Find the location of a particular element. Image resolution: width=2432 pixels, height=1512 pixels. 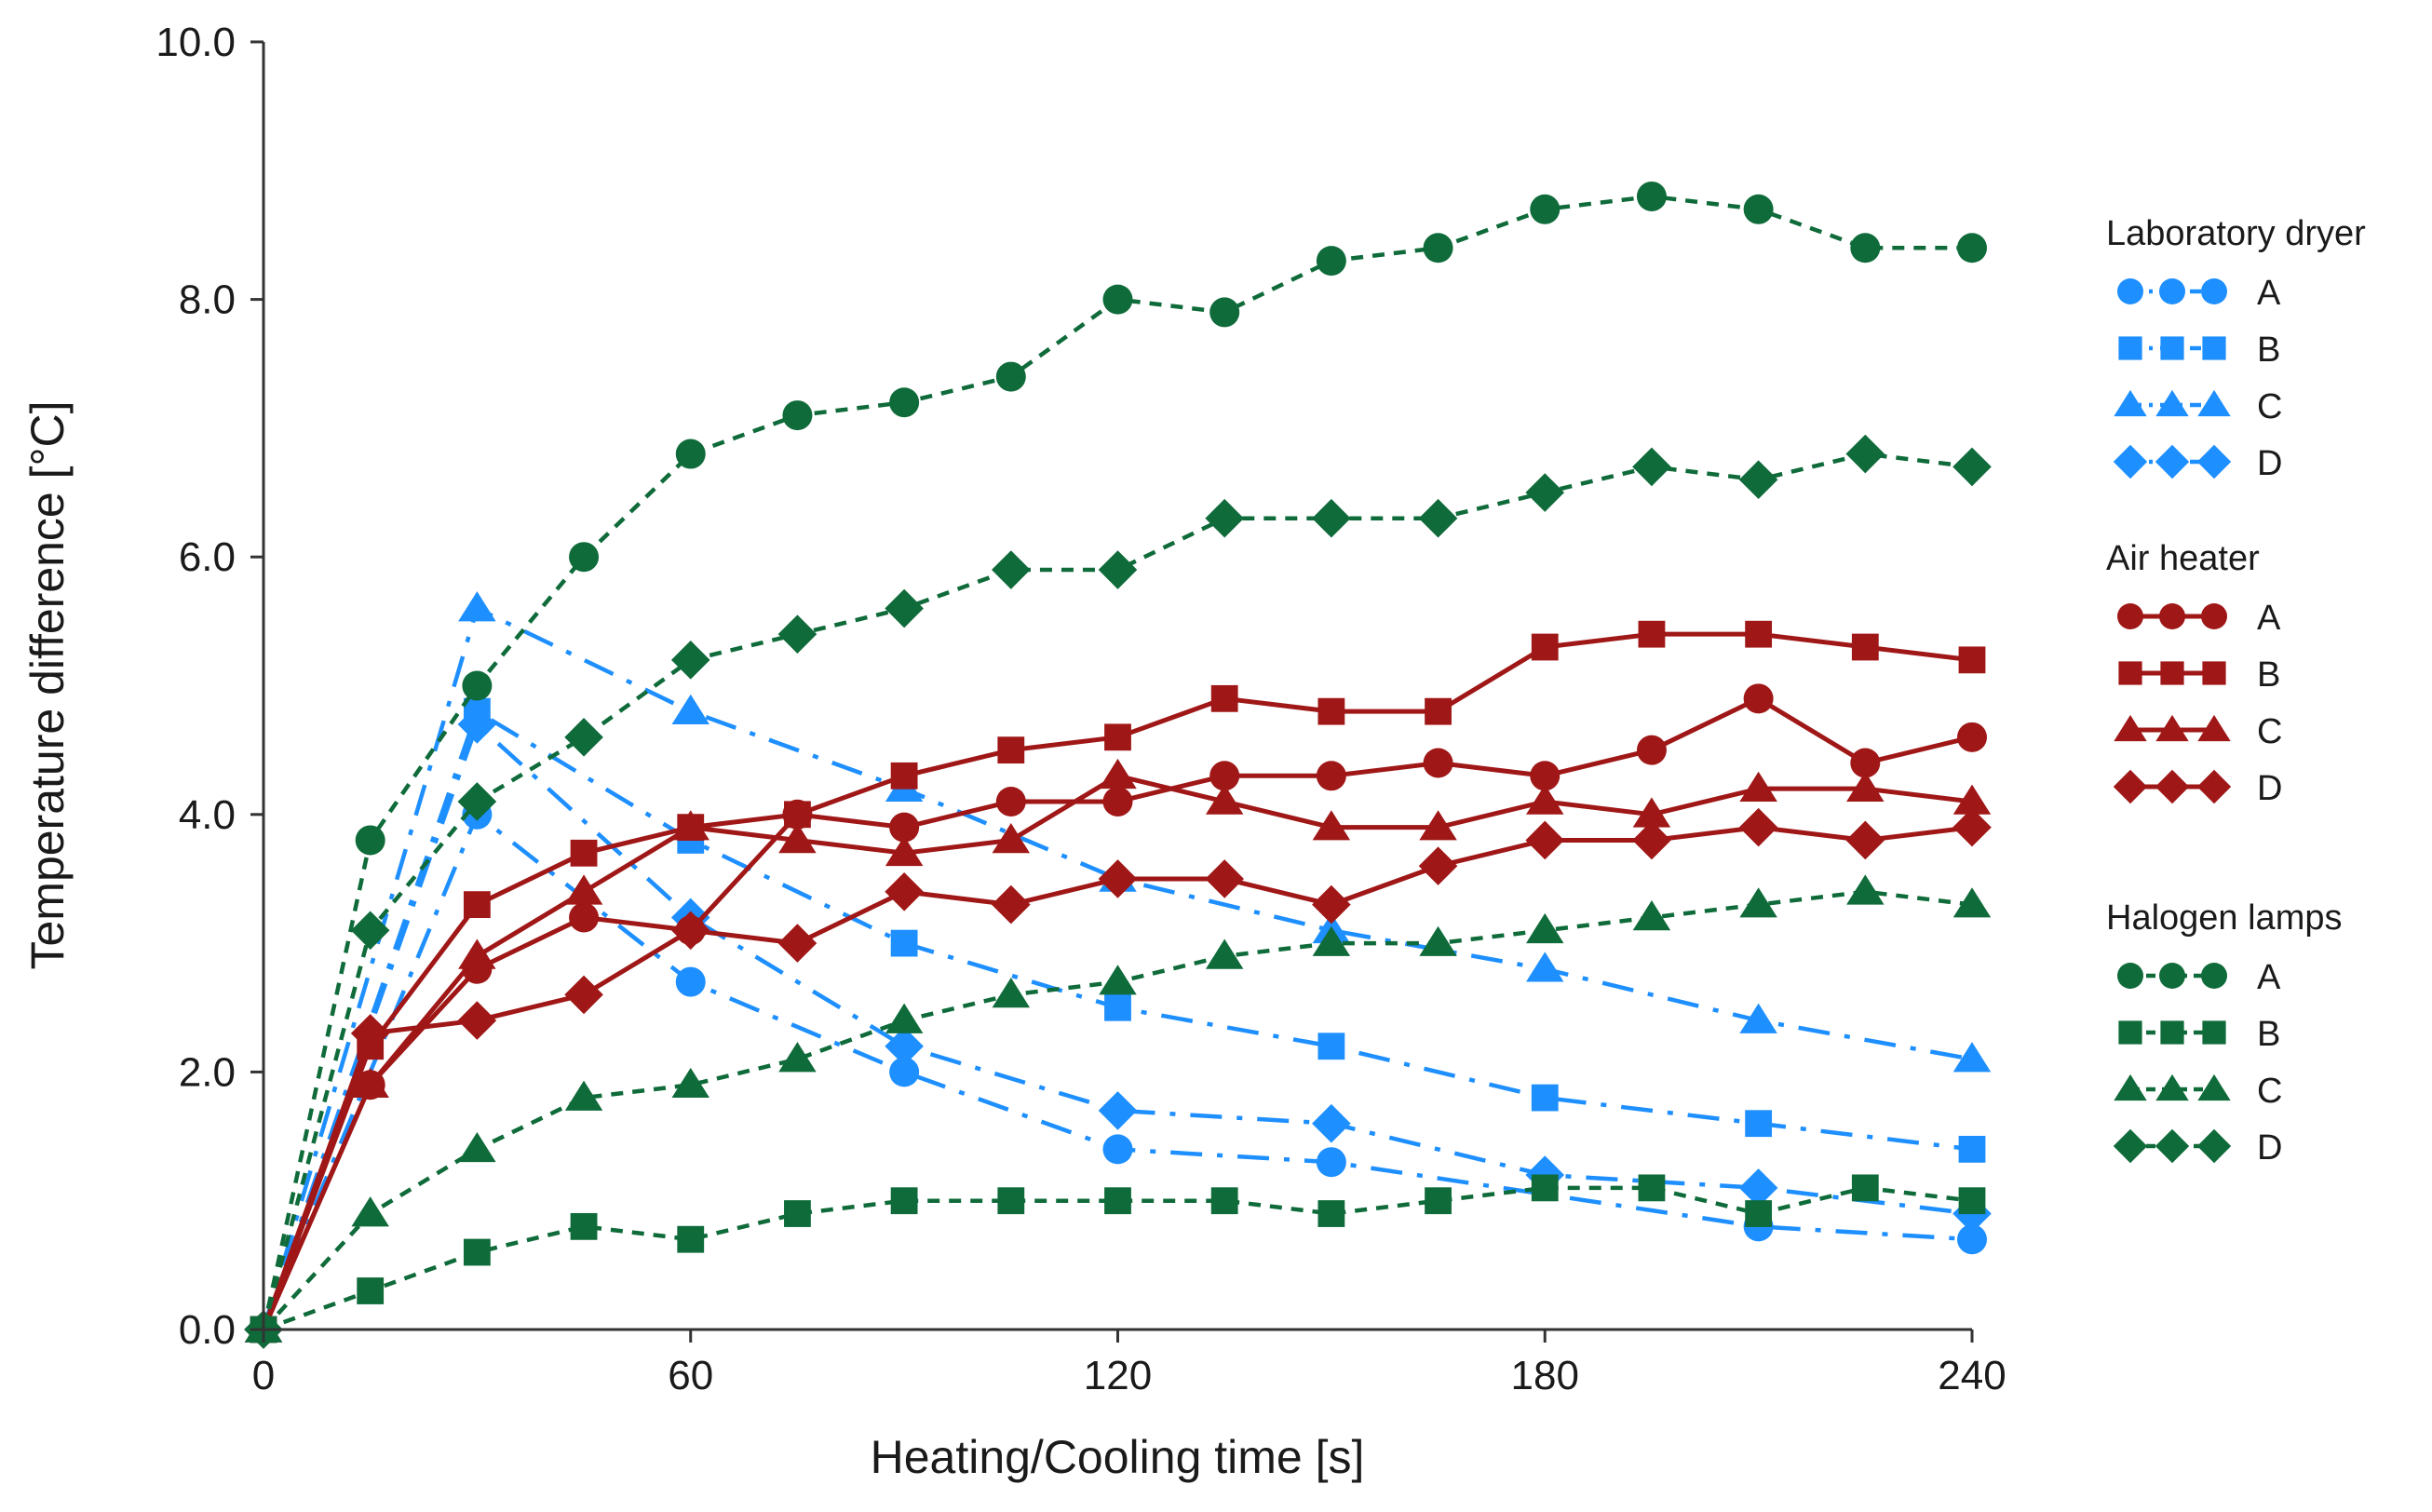

x-tick-label: 240 is located at coordinates (1972, 1376).